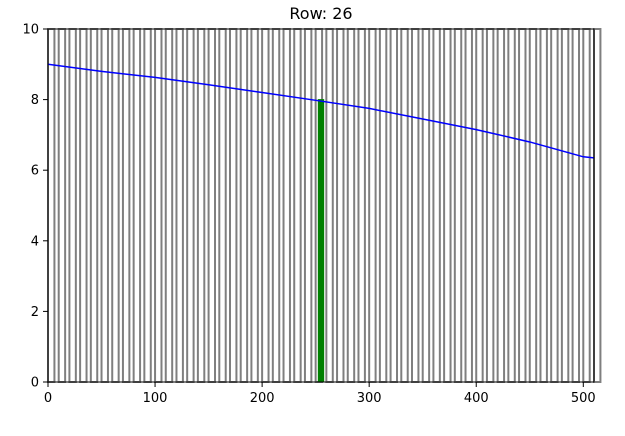 The height and width of the screenshot is (436, 625). Describe the element at coordinates (35, 312) in the screenshot. I see `y-tick-label: 2` at that location.